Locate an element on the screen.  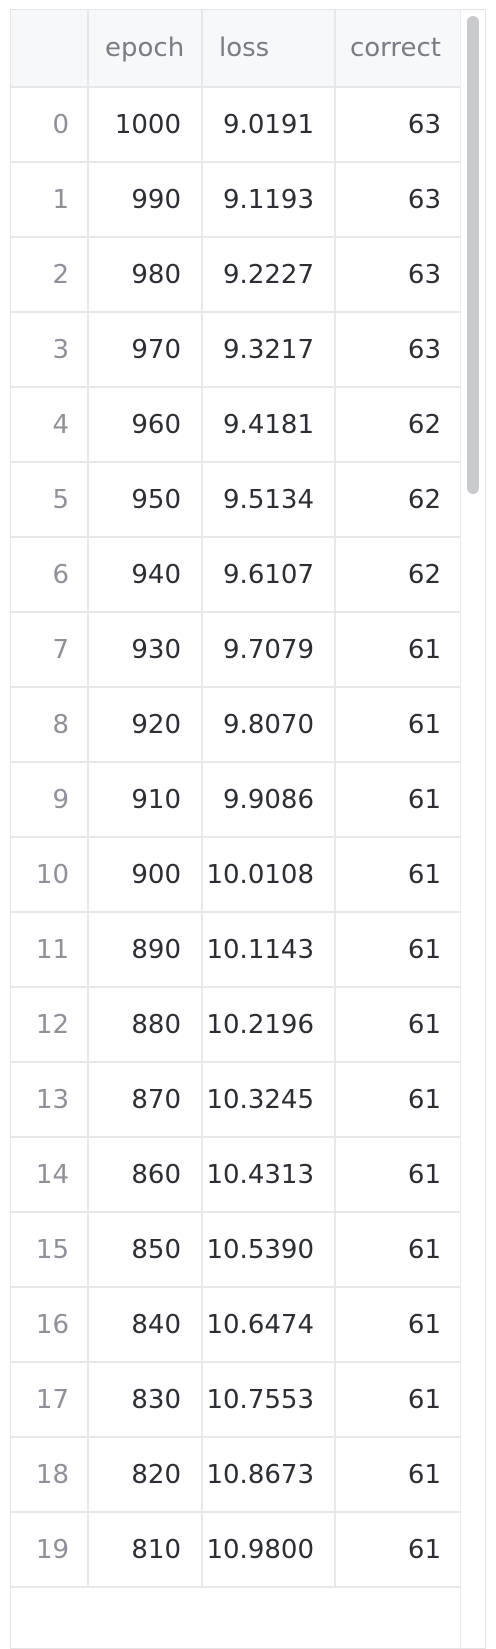
table-row: 16 840 10.6474 61 is located at coordinates (237, 1325).